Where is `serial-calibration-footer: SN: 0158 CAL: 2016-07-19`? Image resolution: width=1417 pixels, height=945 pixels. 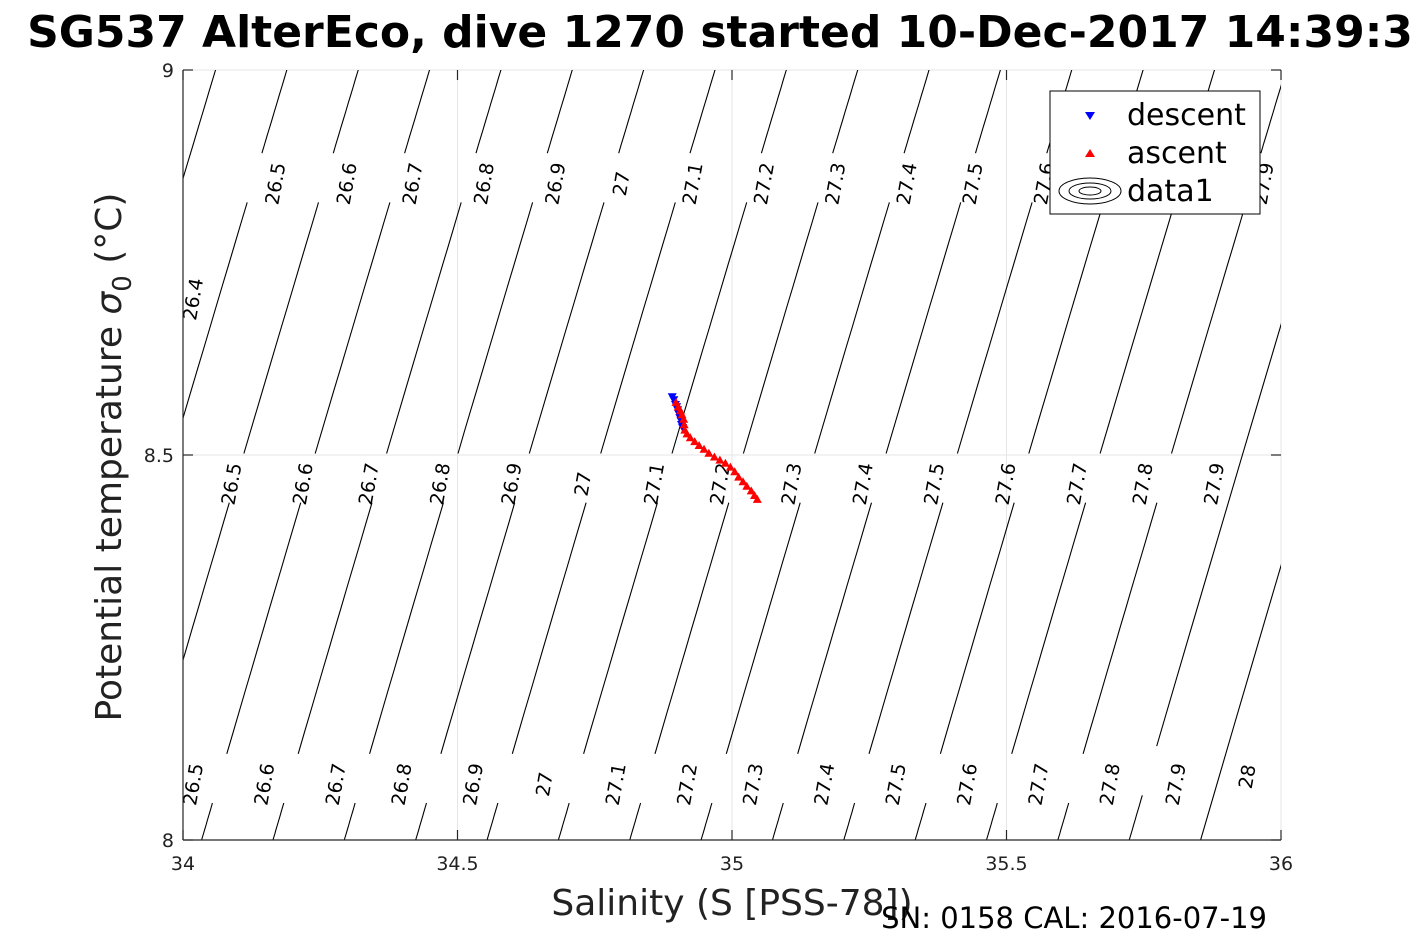
serial-calibration-footer: SN: 0158 CAL: 2016-07-19 is located at coordinates (1074, 918).